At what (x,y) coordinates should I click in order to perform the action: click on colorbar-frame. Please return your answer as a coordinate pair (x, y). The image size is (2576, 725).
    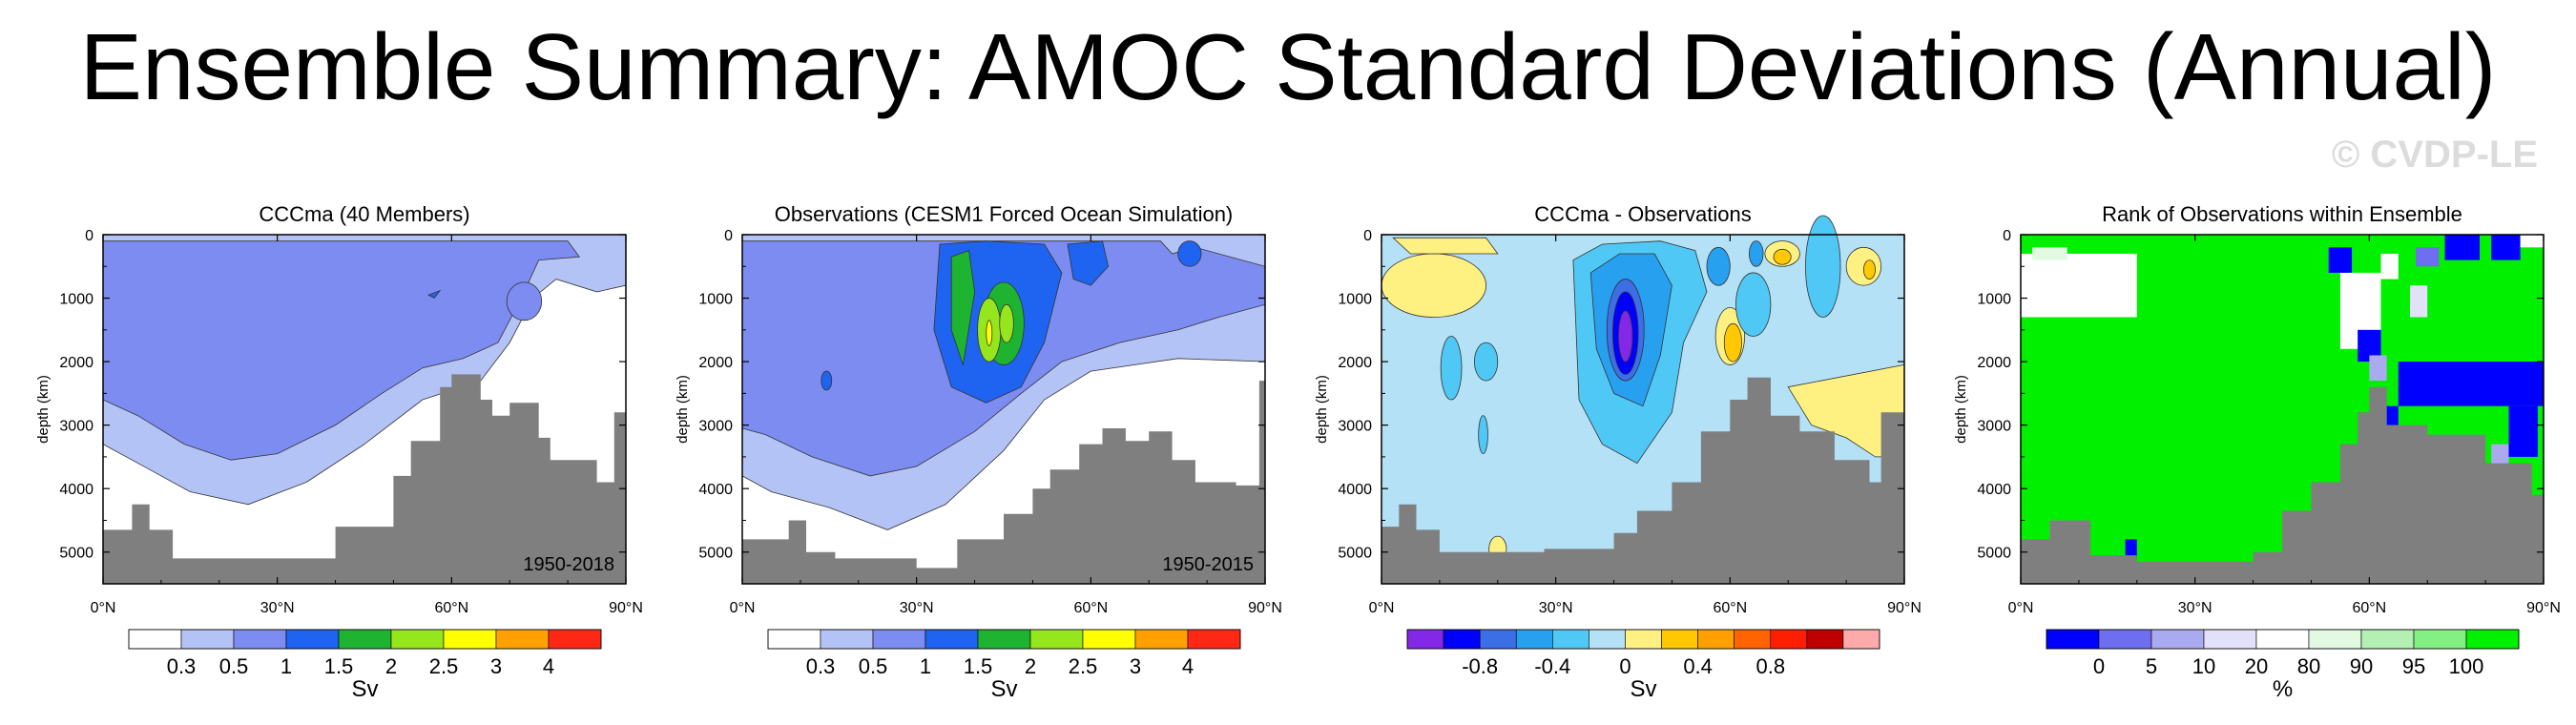
    Looking at the image, I should click on (2283, 640).